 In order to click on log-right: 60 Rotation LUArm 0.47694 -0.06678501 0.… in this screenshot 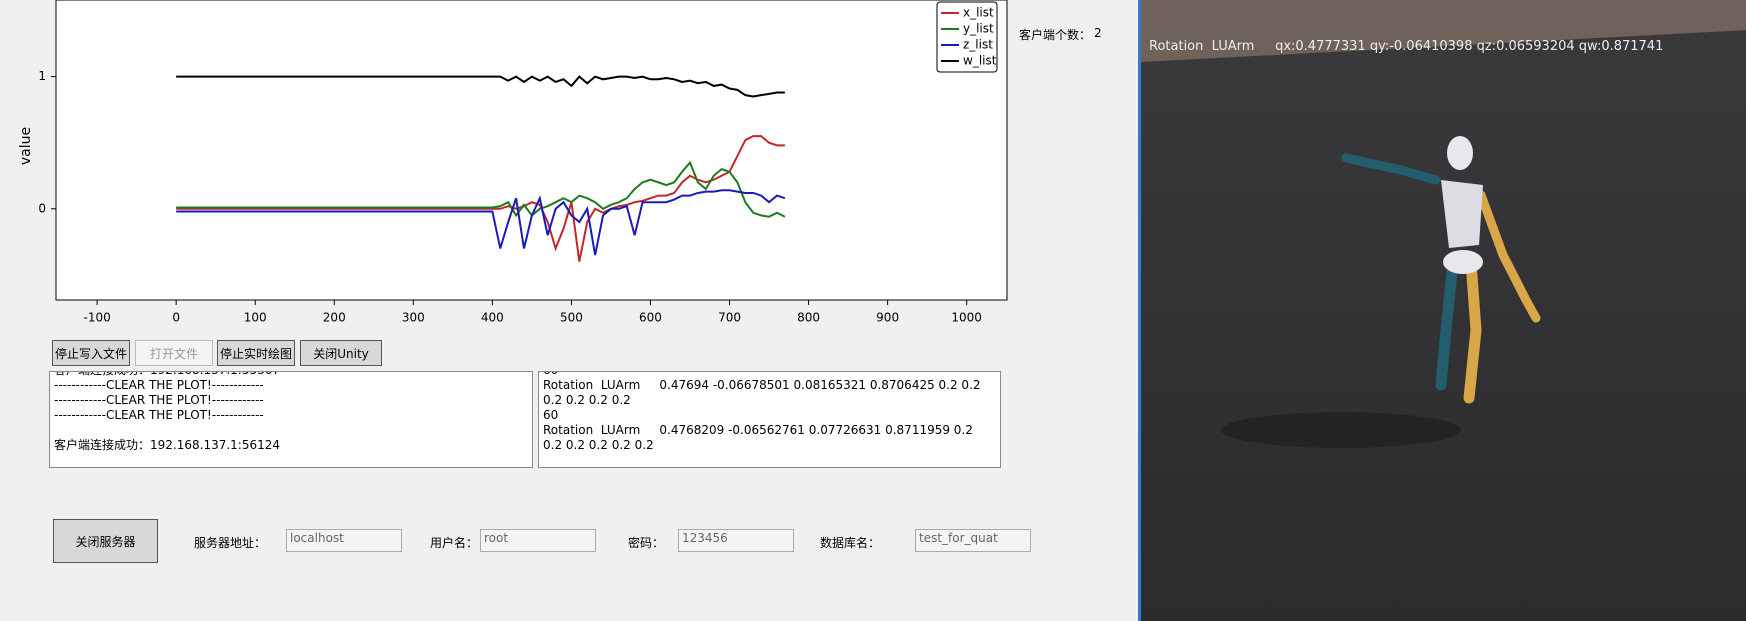, I will do `click(769, 419)`.